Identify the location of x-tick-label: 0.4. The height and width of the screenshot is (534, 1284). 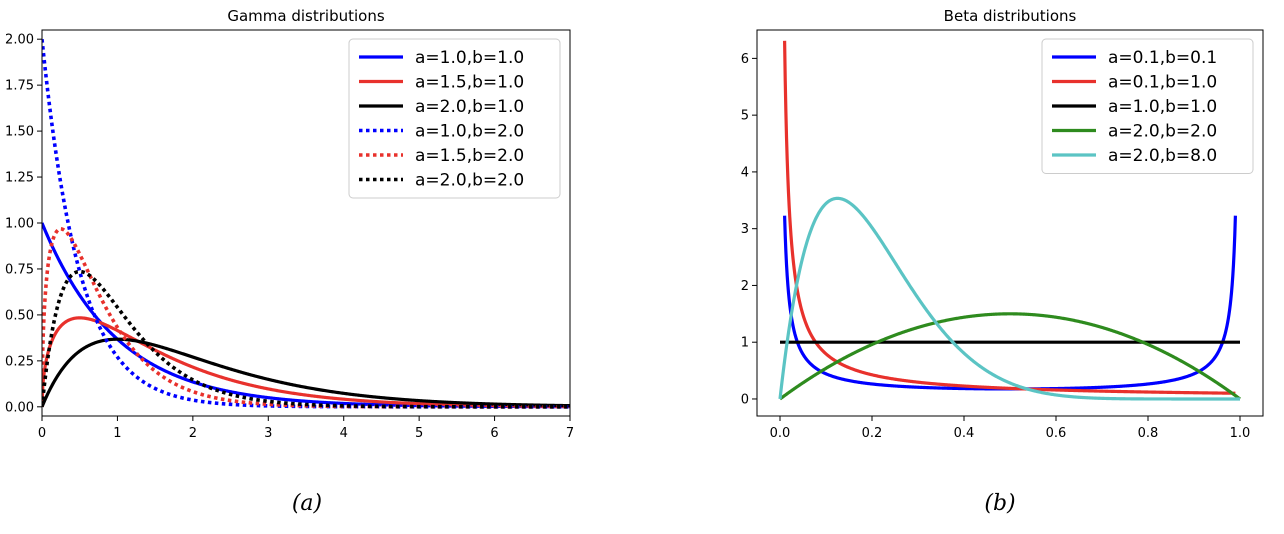
(964, 433).